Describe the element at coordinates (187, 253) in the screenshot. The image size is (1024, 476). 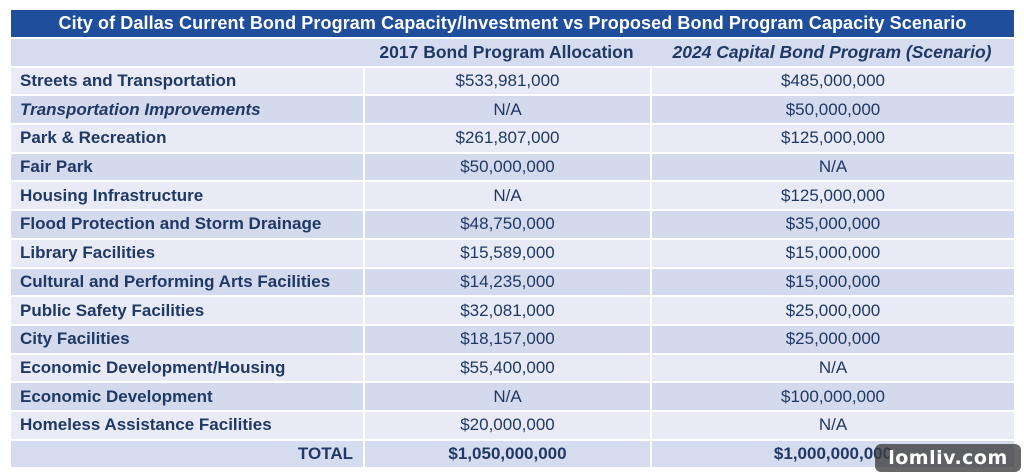
I see `row-category: Library Facilities` at that location.